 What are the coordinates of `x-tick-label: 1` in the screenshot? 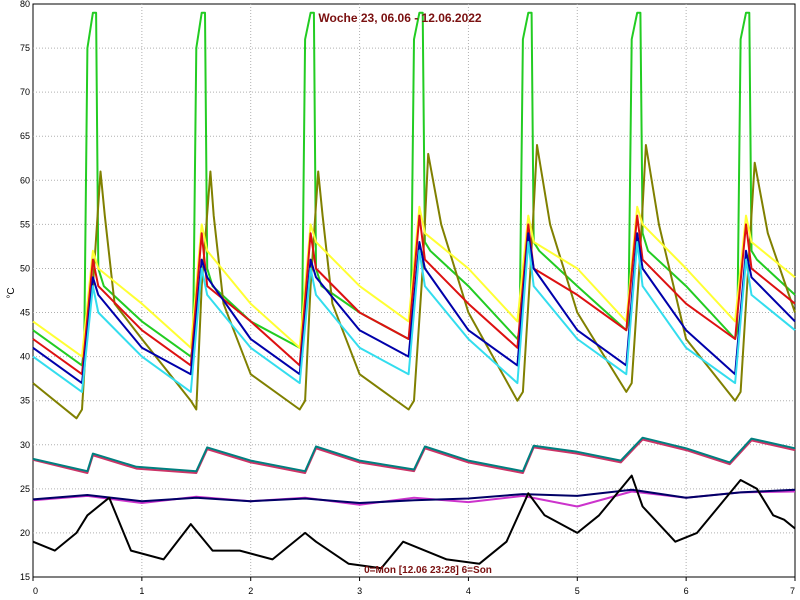 It's located at (141, 591).